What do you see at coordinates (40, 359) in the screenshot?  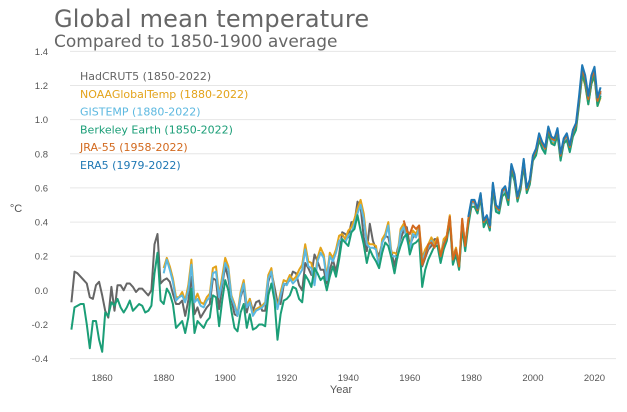 I see `y-tick-label: -0.4` at bounding box center [40, 359].